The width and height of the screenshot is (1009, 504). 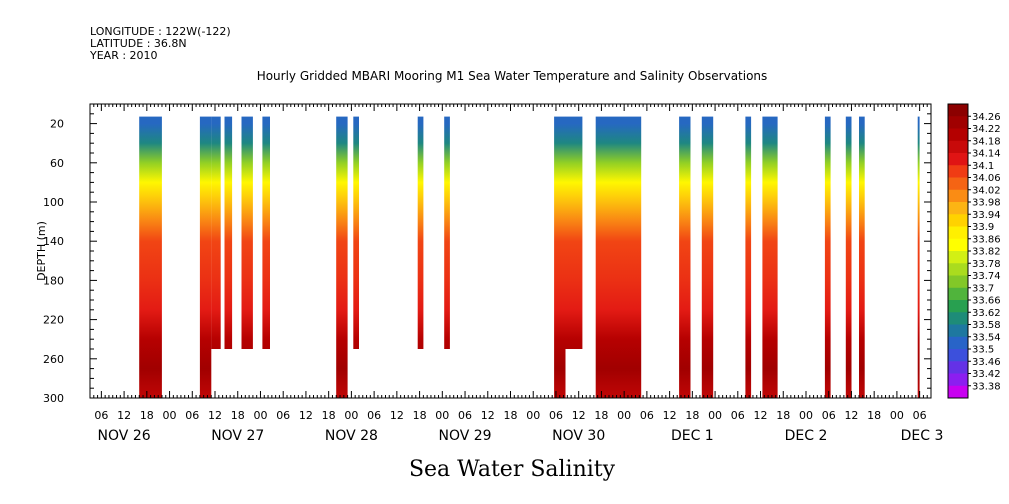 I want to click on y-tick-label: 60, so click(x=57, y=163).